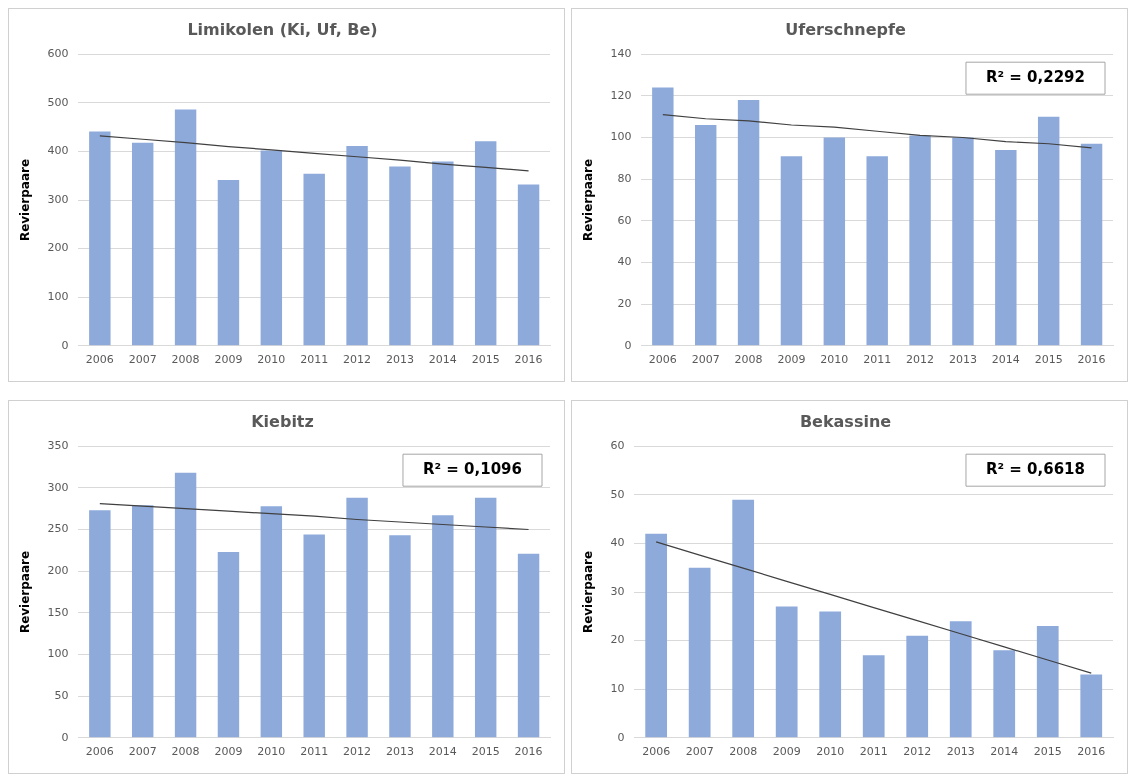 This screenshot has height=784, width=1135. I want to click on y-tick-label: 250, so click(58, 529).